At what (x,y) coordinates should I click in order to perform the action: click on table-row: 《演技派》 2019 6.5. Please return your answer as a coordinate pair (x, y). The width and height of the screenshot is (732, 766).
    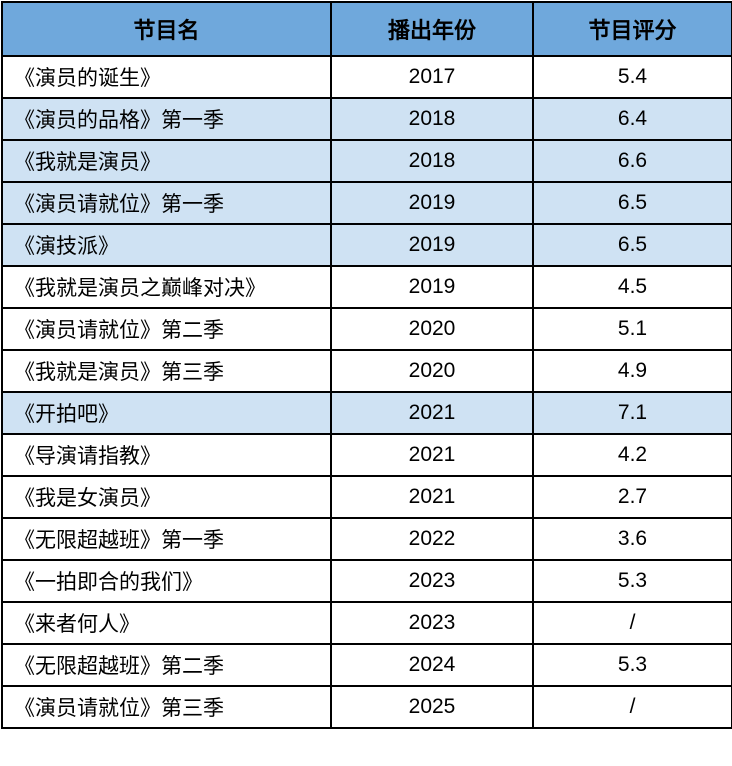
    Looking at the image, I should click on (366, 245).